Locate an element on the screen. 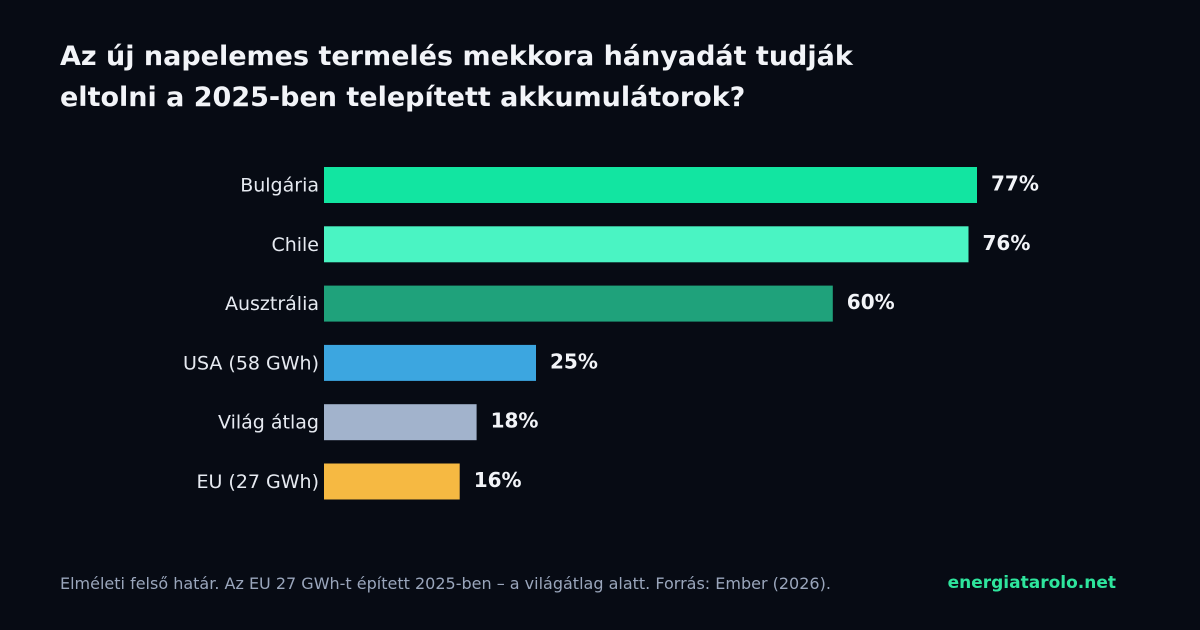 The height and width of the screenshot is (630, 1200). value-label: 77% is located at coordinates (1015, 184).